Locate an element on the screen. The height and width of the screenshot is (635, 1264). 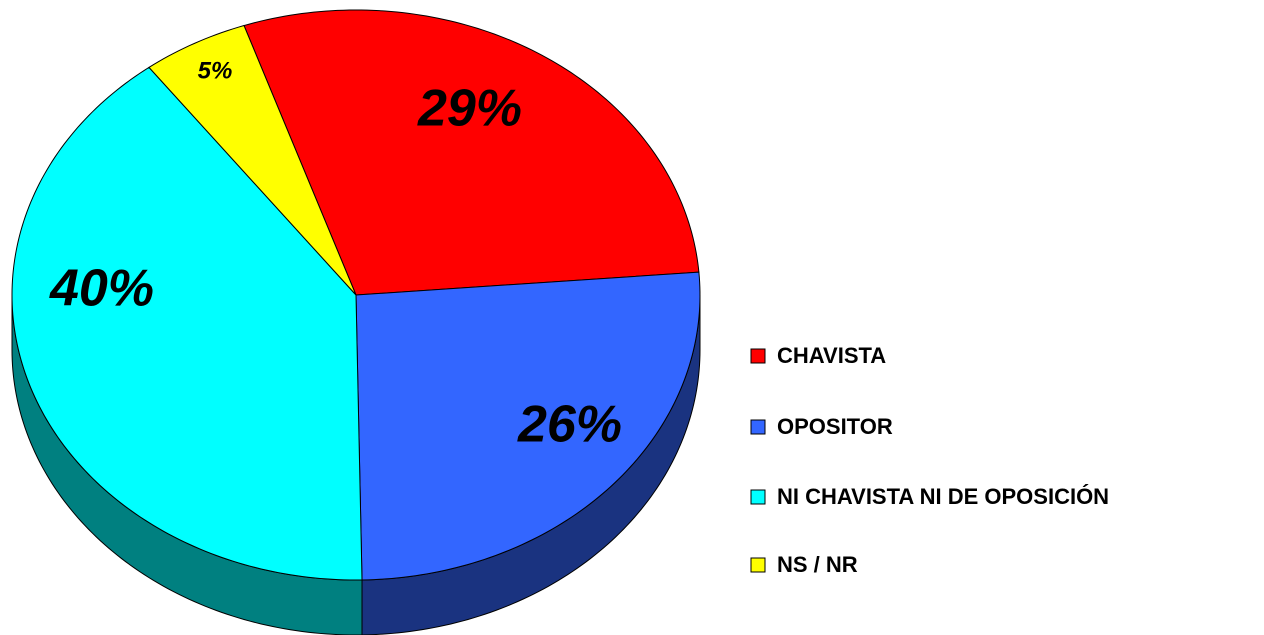
legend-label: NS / NR is located at coordinates (817, 564).